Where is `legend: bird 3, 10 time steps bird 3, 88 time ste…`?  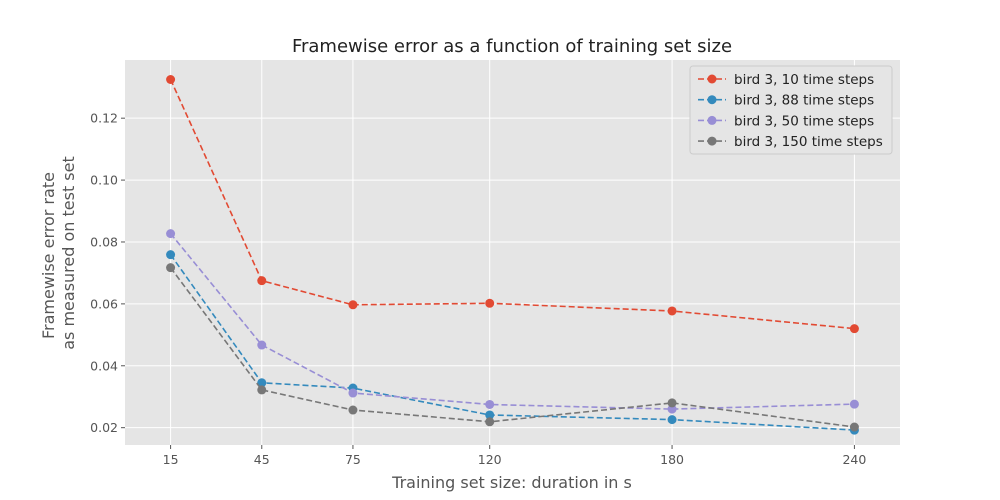 legend: bird 3, 10 time steps bird 3, 88 time ste… is located at coordinates (791, 110).